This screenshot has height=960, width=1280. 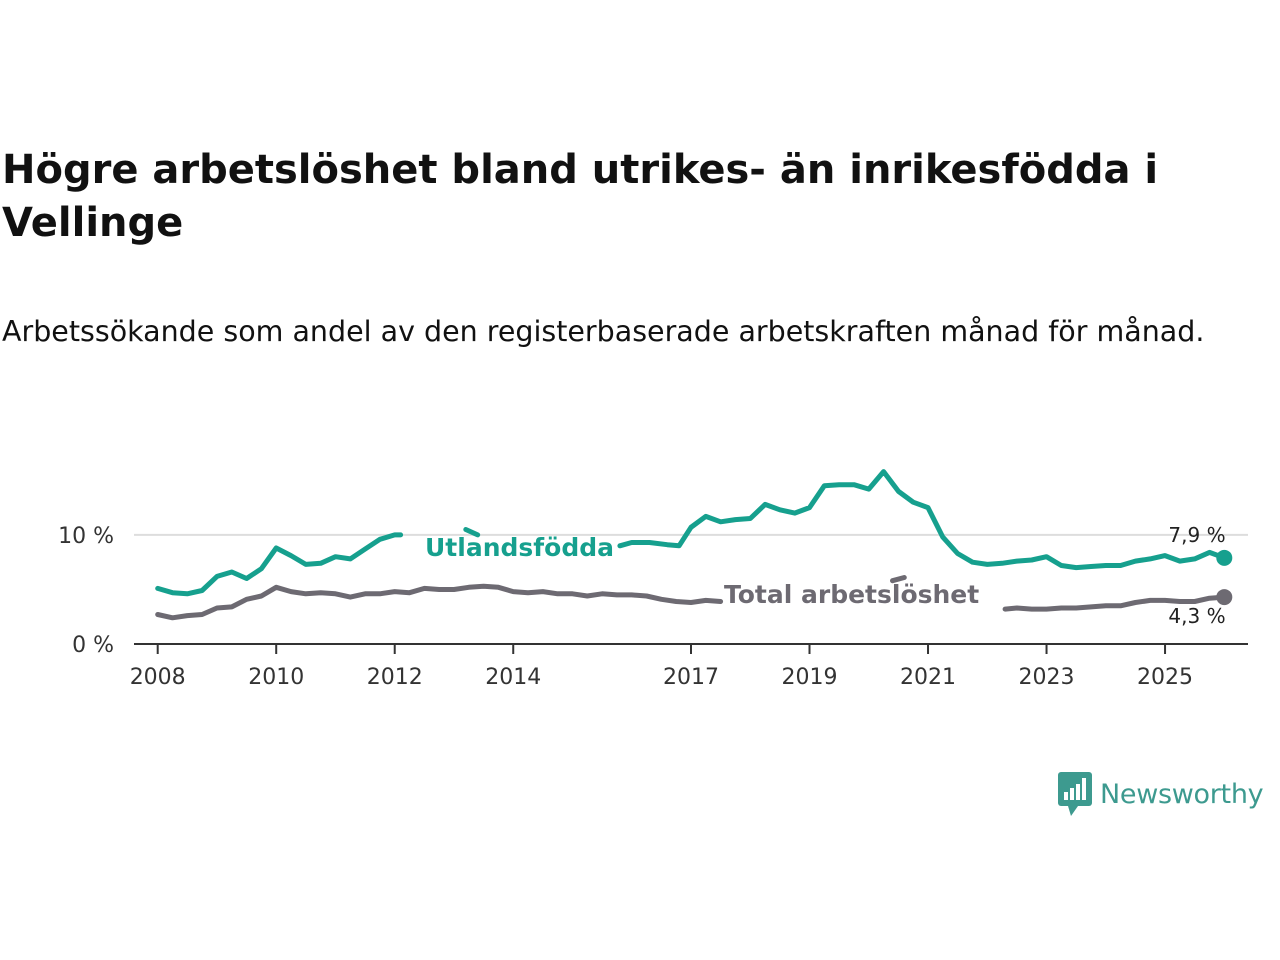 What do you see at coordinates (1075, 794) in the screenshot?
I see `newsworthy-logo-icon` at bounding box center [1075, 794].